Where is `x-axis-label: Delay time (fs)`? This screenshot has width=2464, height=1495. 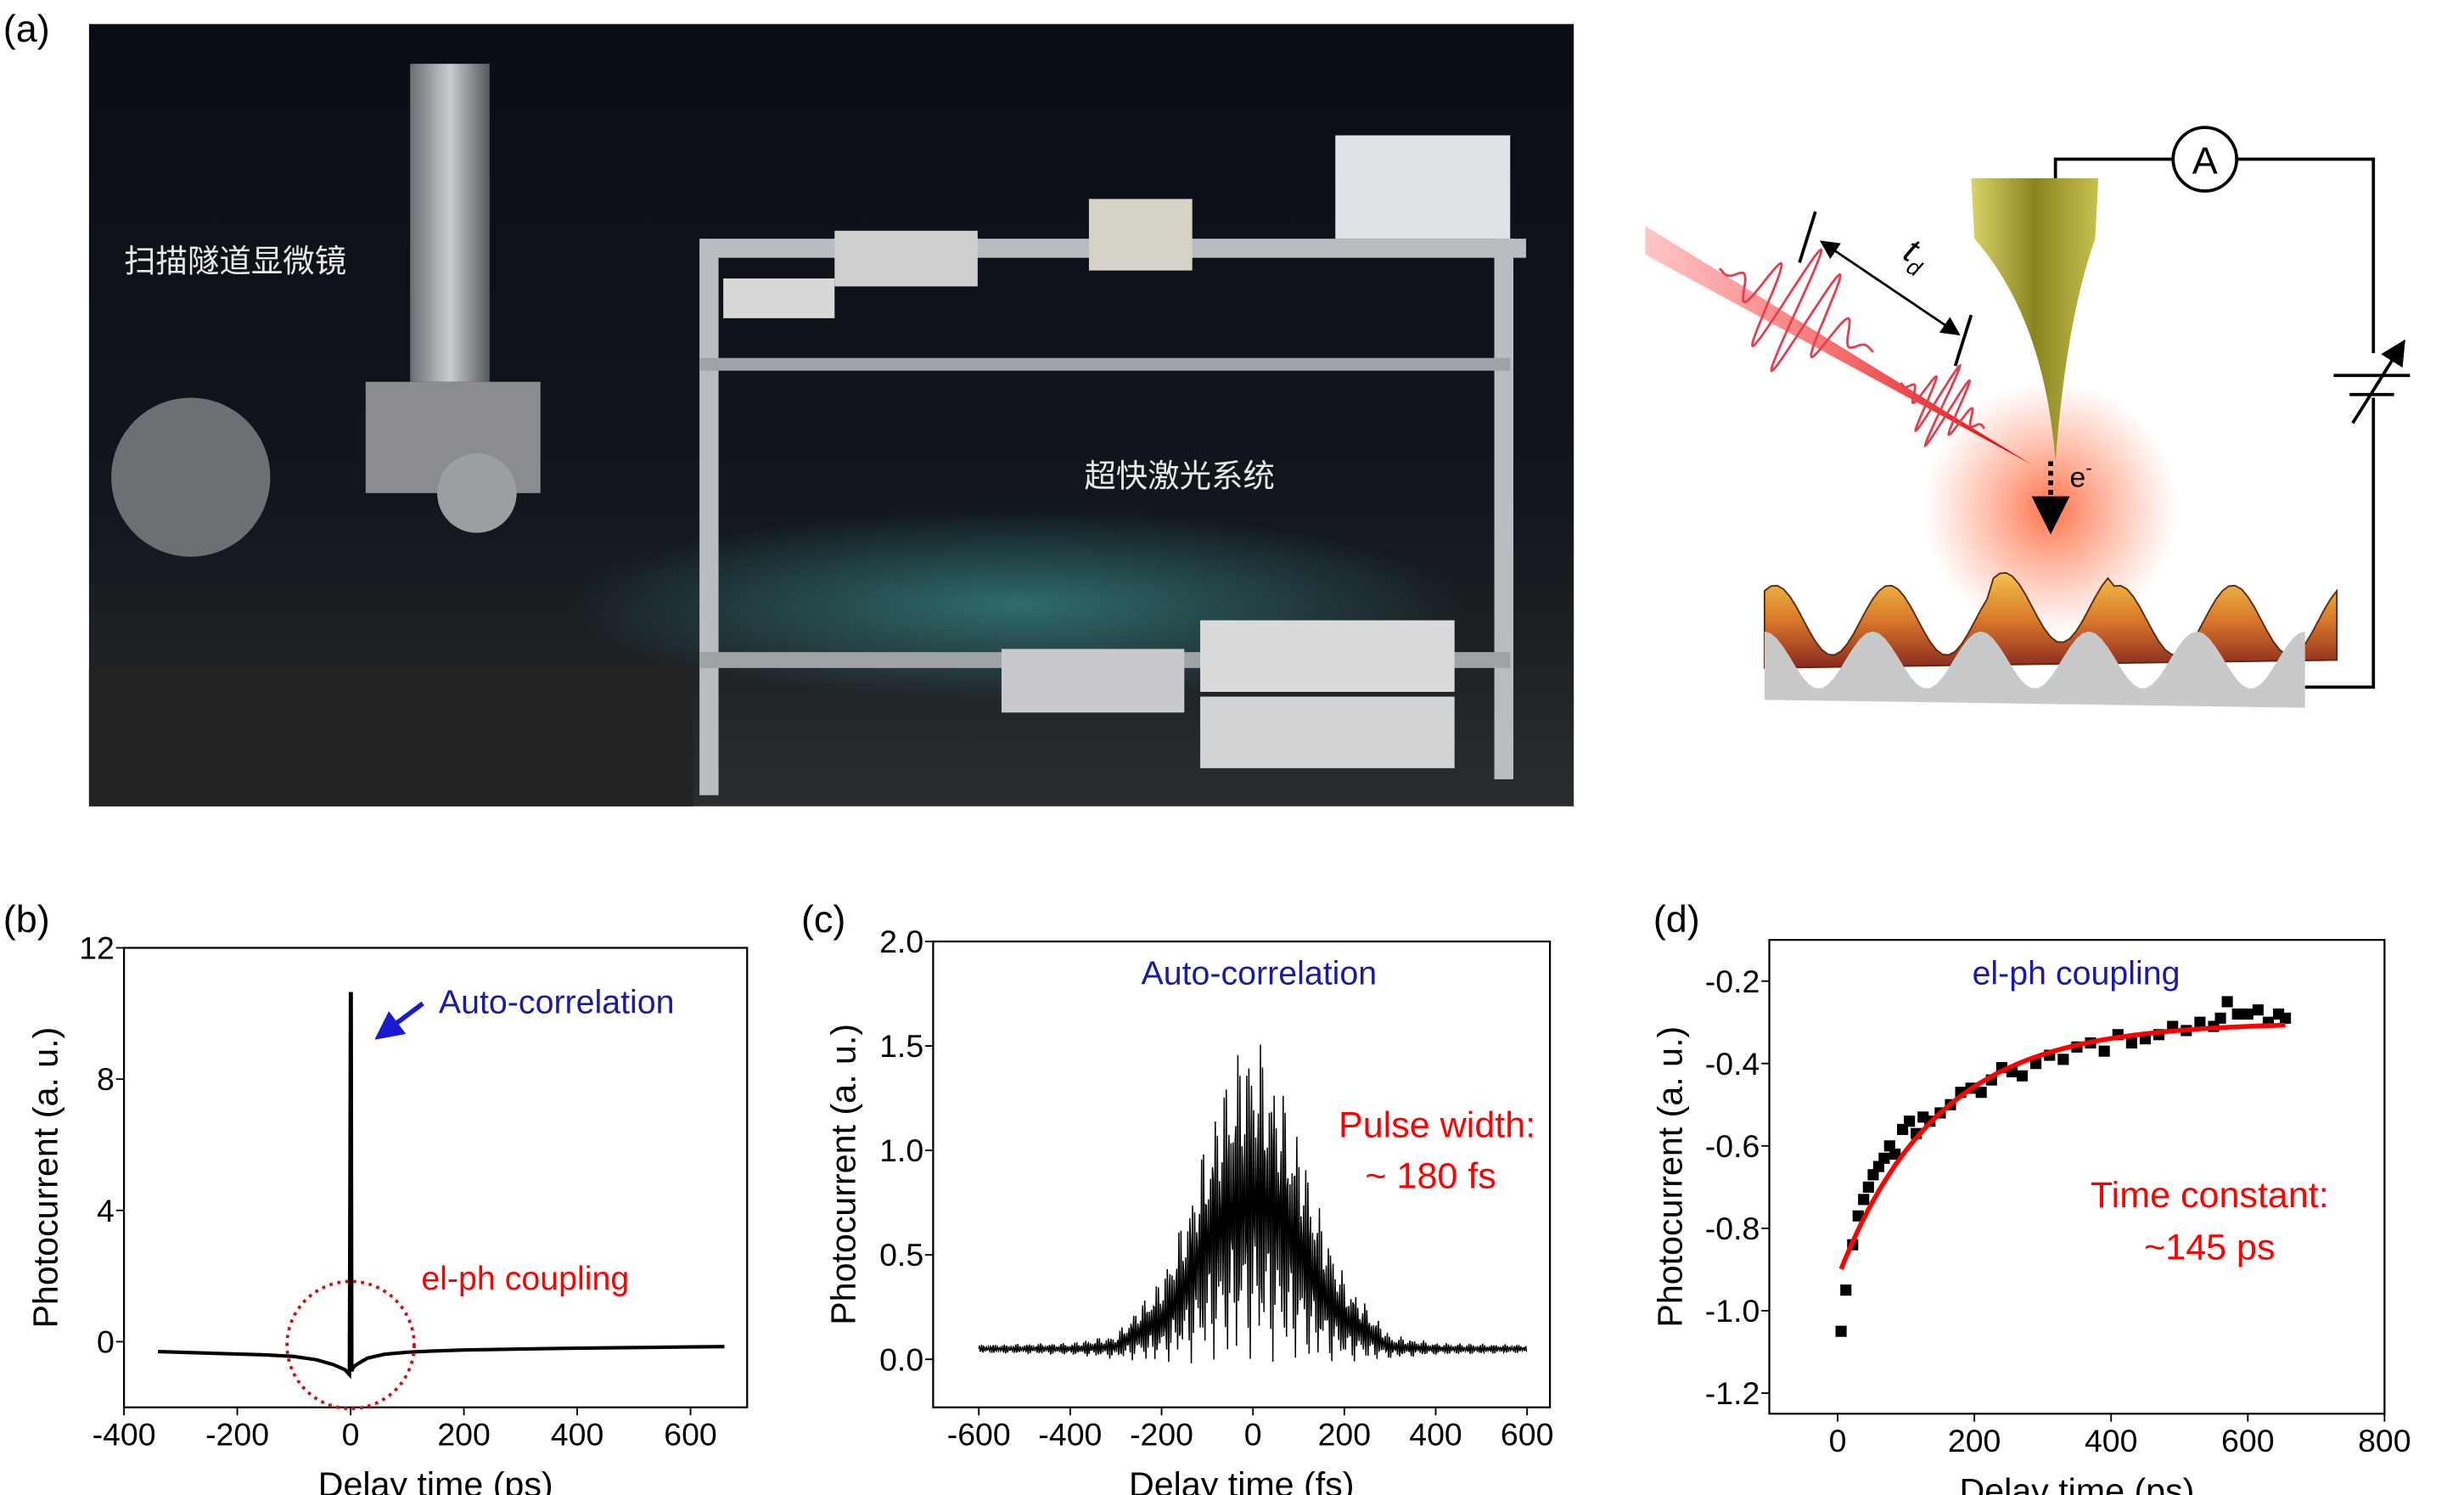 x-axis-label: Delay time (fs) is located at coordinates (1241, 1480).